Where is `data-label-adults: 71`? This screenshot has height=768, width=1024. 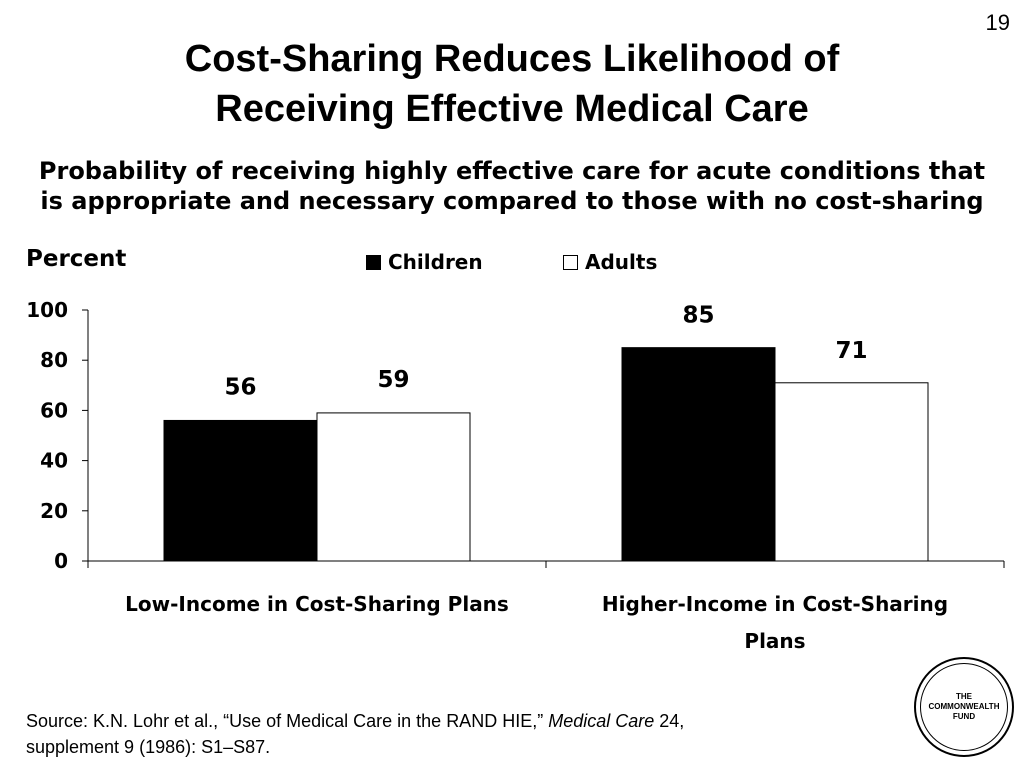
data-label-adults: 71 is located at coordinates (851, 351).